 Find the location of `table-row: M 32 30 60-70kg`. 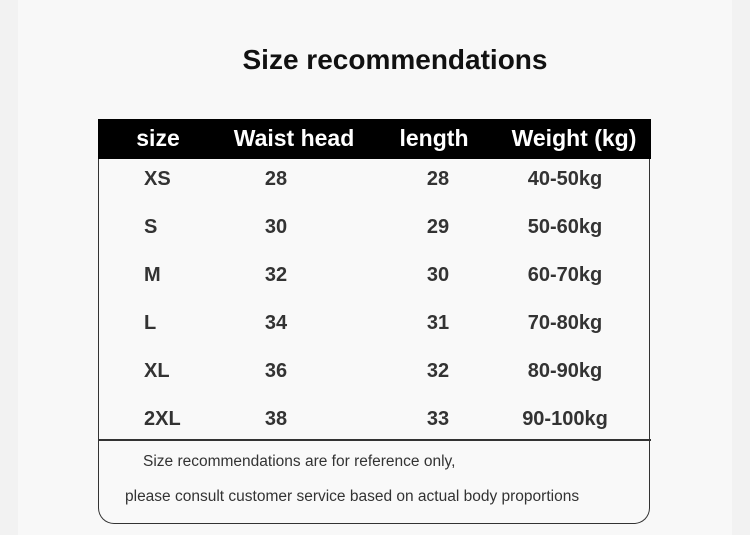

table-row: M 32 30 60-70kg is located at coordinates (375, 279).